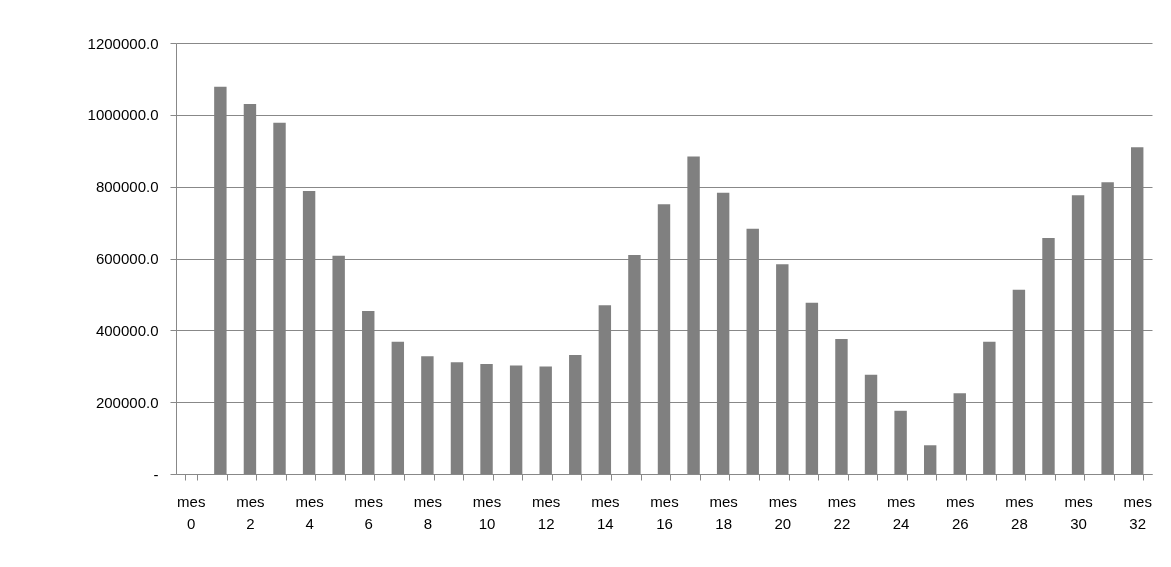  What do you see at coordinates (1137, 512) in the screenshot?
I see `x-tick-label: mes 32` at bounding box center [1137, 512].